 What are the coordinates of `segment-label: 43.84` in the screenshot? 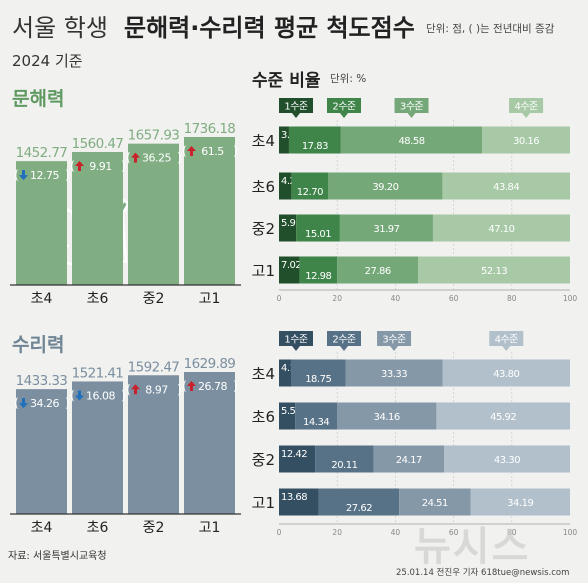 It's located at (506, 187).